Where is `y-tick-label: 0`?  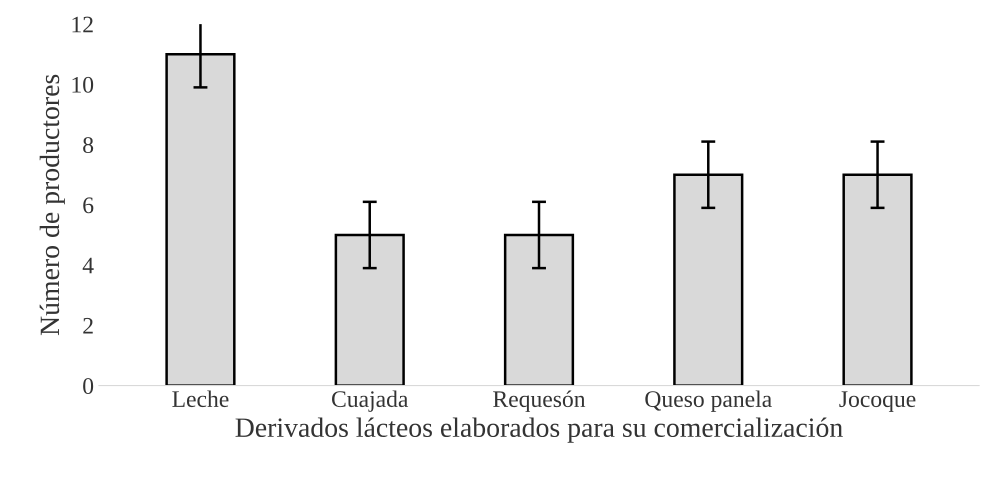 y-tick-label: 0 is located at coordinates (88, 386).